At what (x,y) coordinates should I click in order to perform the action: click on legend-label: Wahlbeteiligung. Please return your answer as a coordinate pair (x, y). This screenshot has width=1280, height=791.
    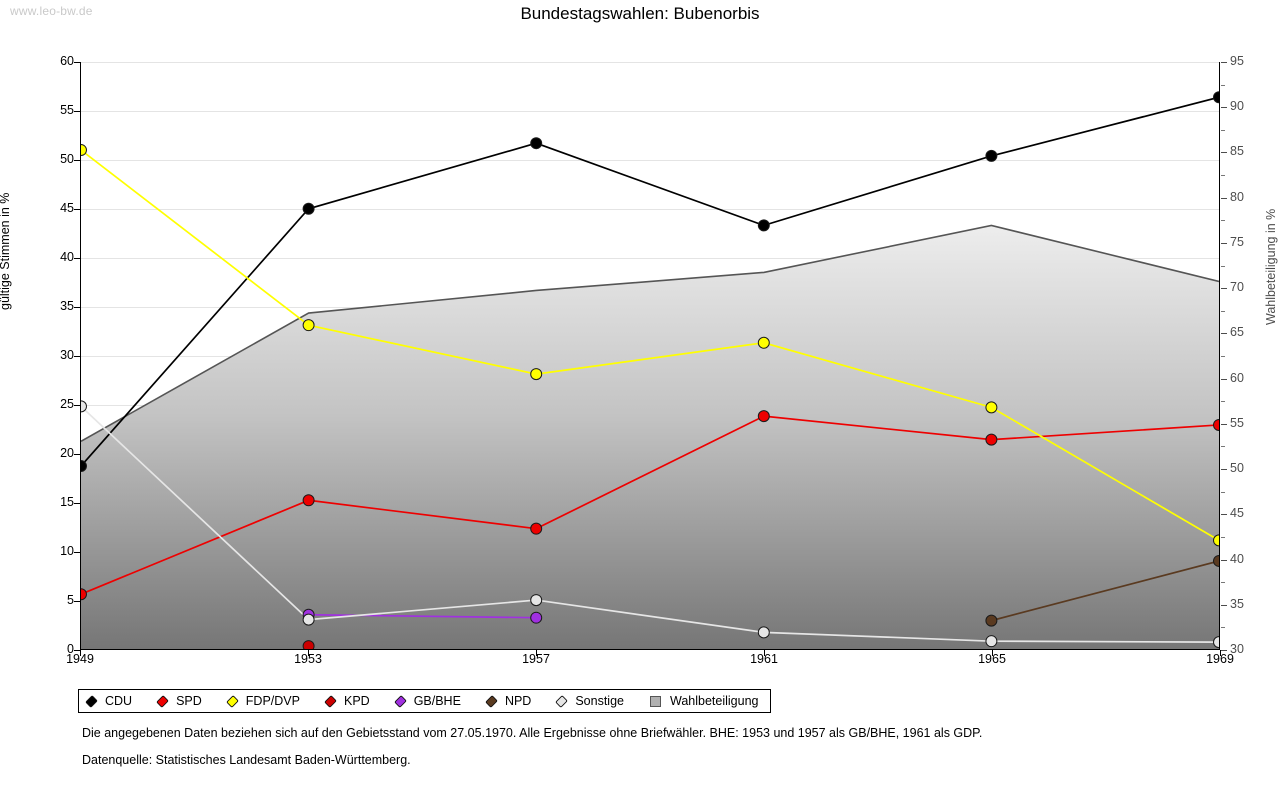
    Looking at the image, I should click on (714, 701).